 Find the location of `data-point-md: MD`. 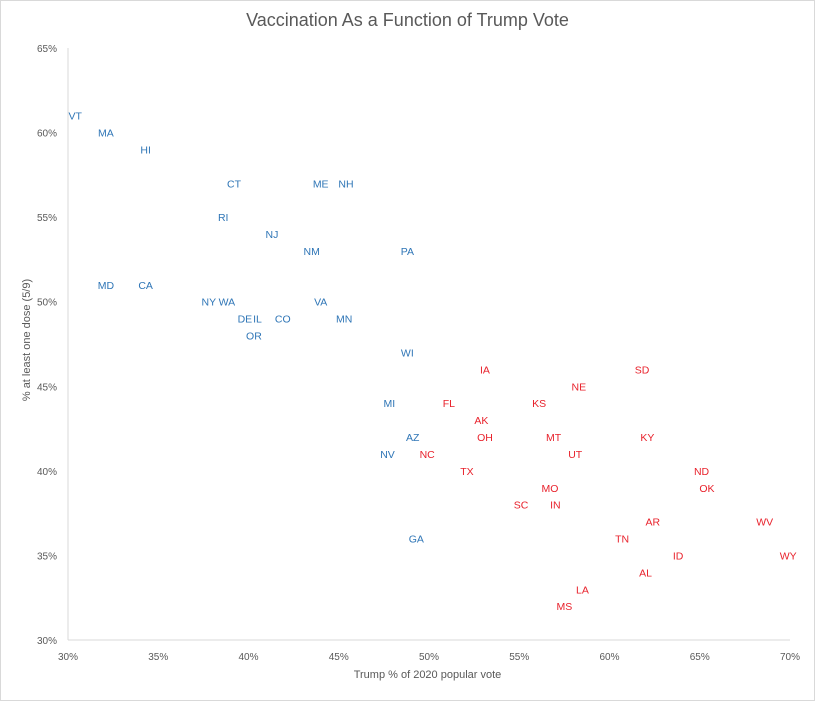

data-point-md: MD is located at coordinates (106, 286).